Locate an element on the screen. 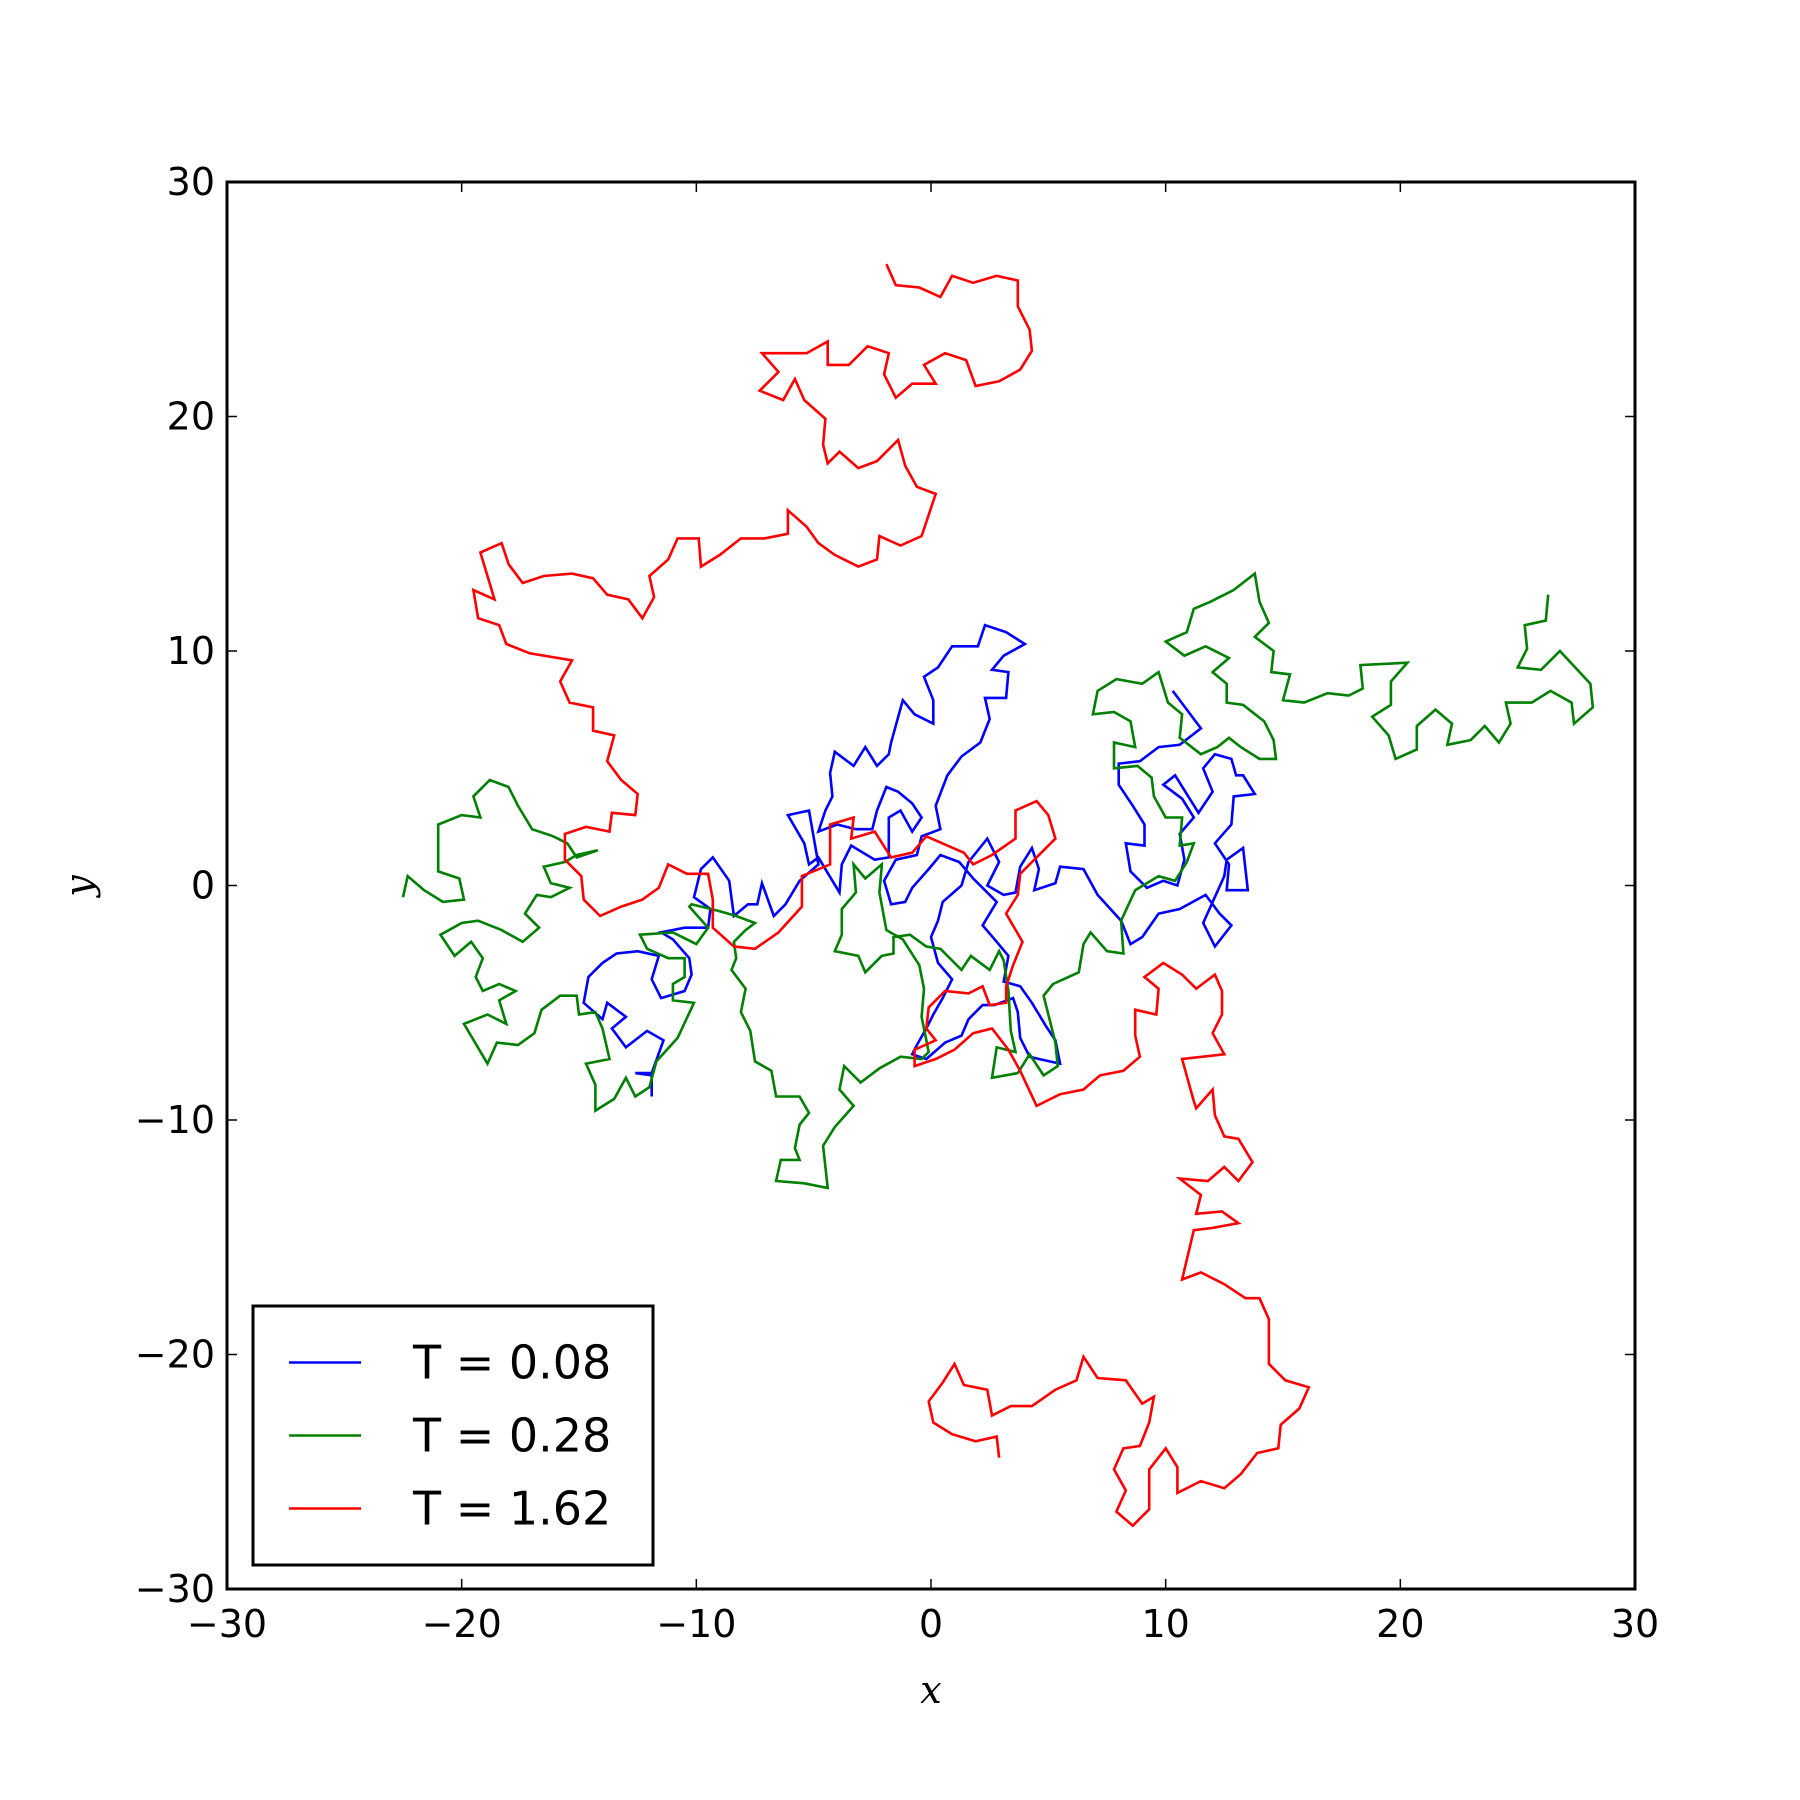 The width and height of the screenshot is (1800, 1800). x-tick-label: 0 is located at coordinates (931, 1624).